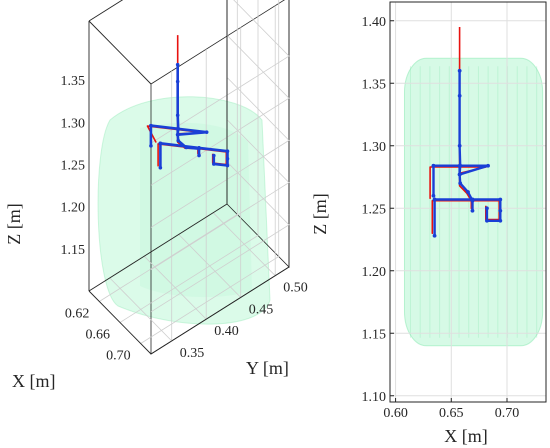  What do you see at coordinates (374, 397) in the screenshot?
I see `z-tick-label: 1.10` at bounding box center [374, 397].